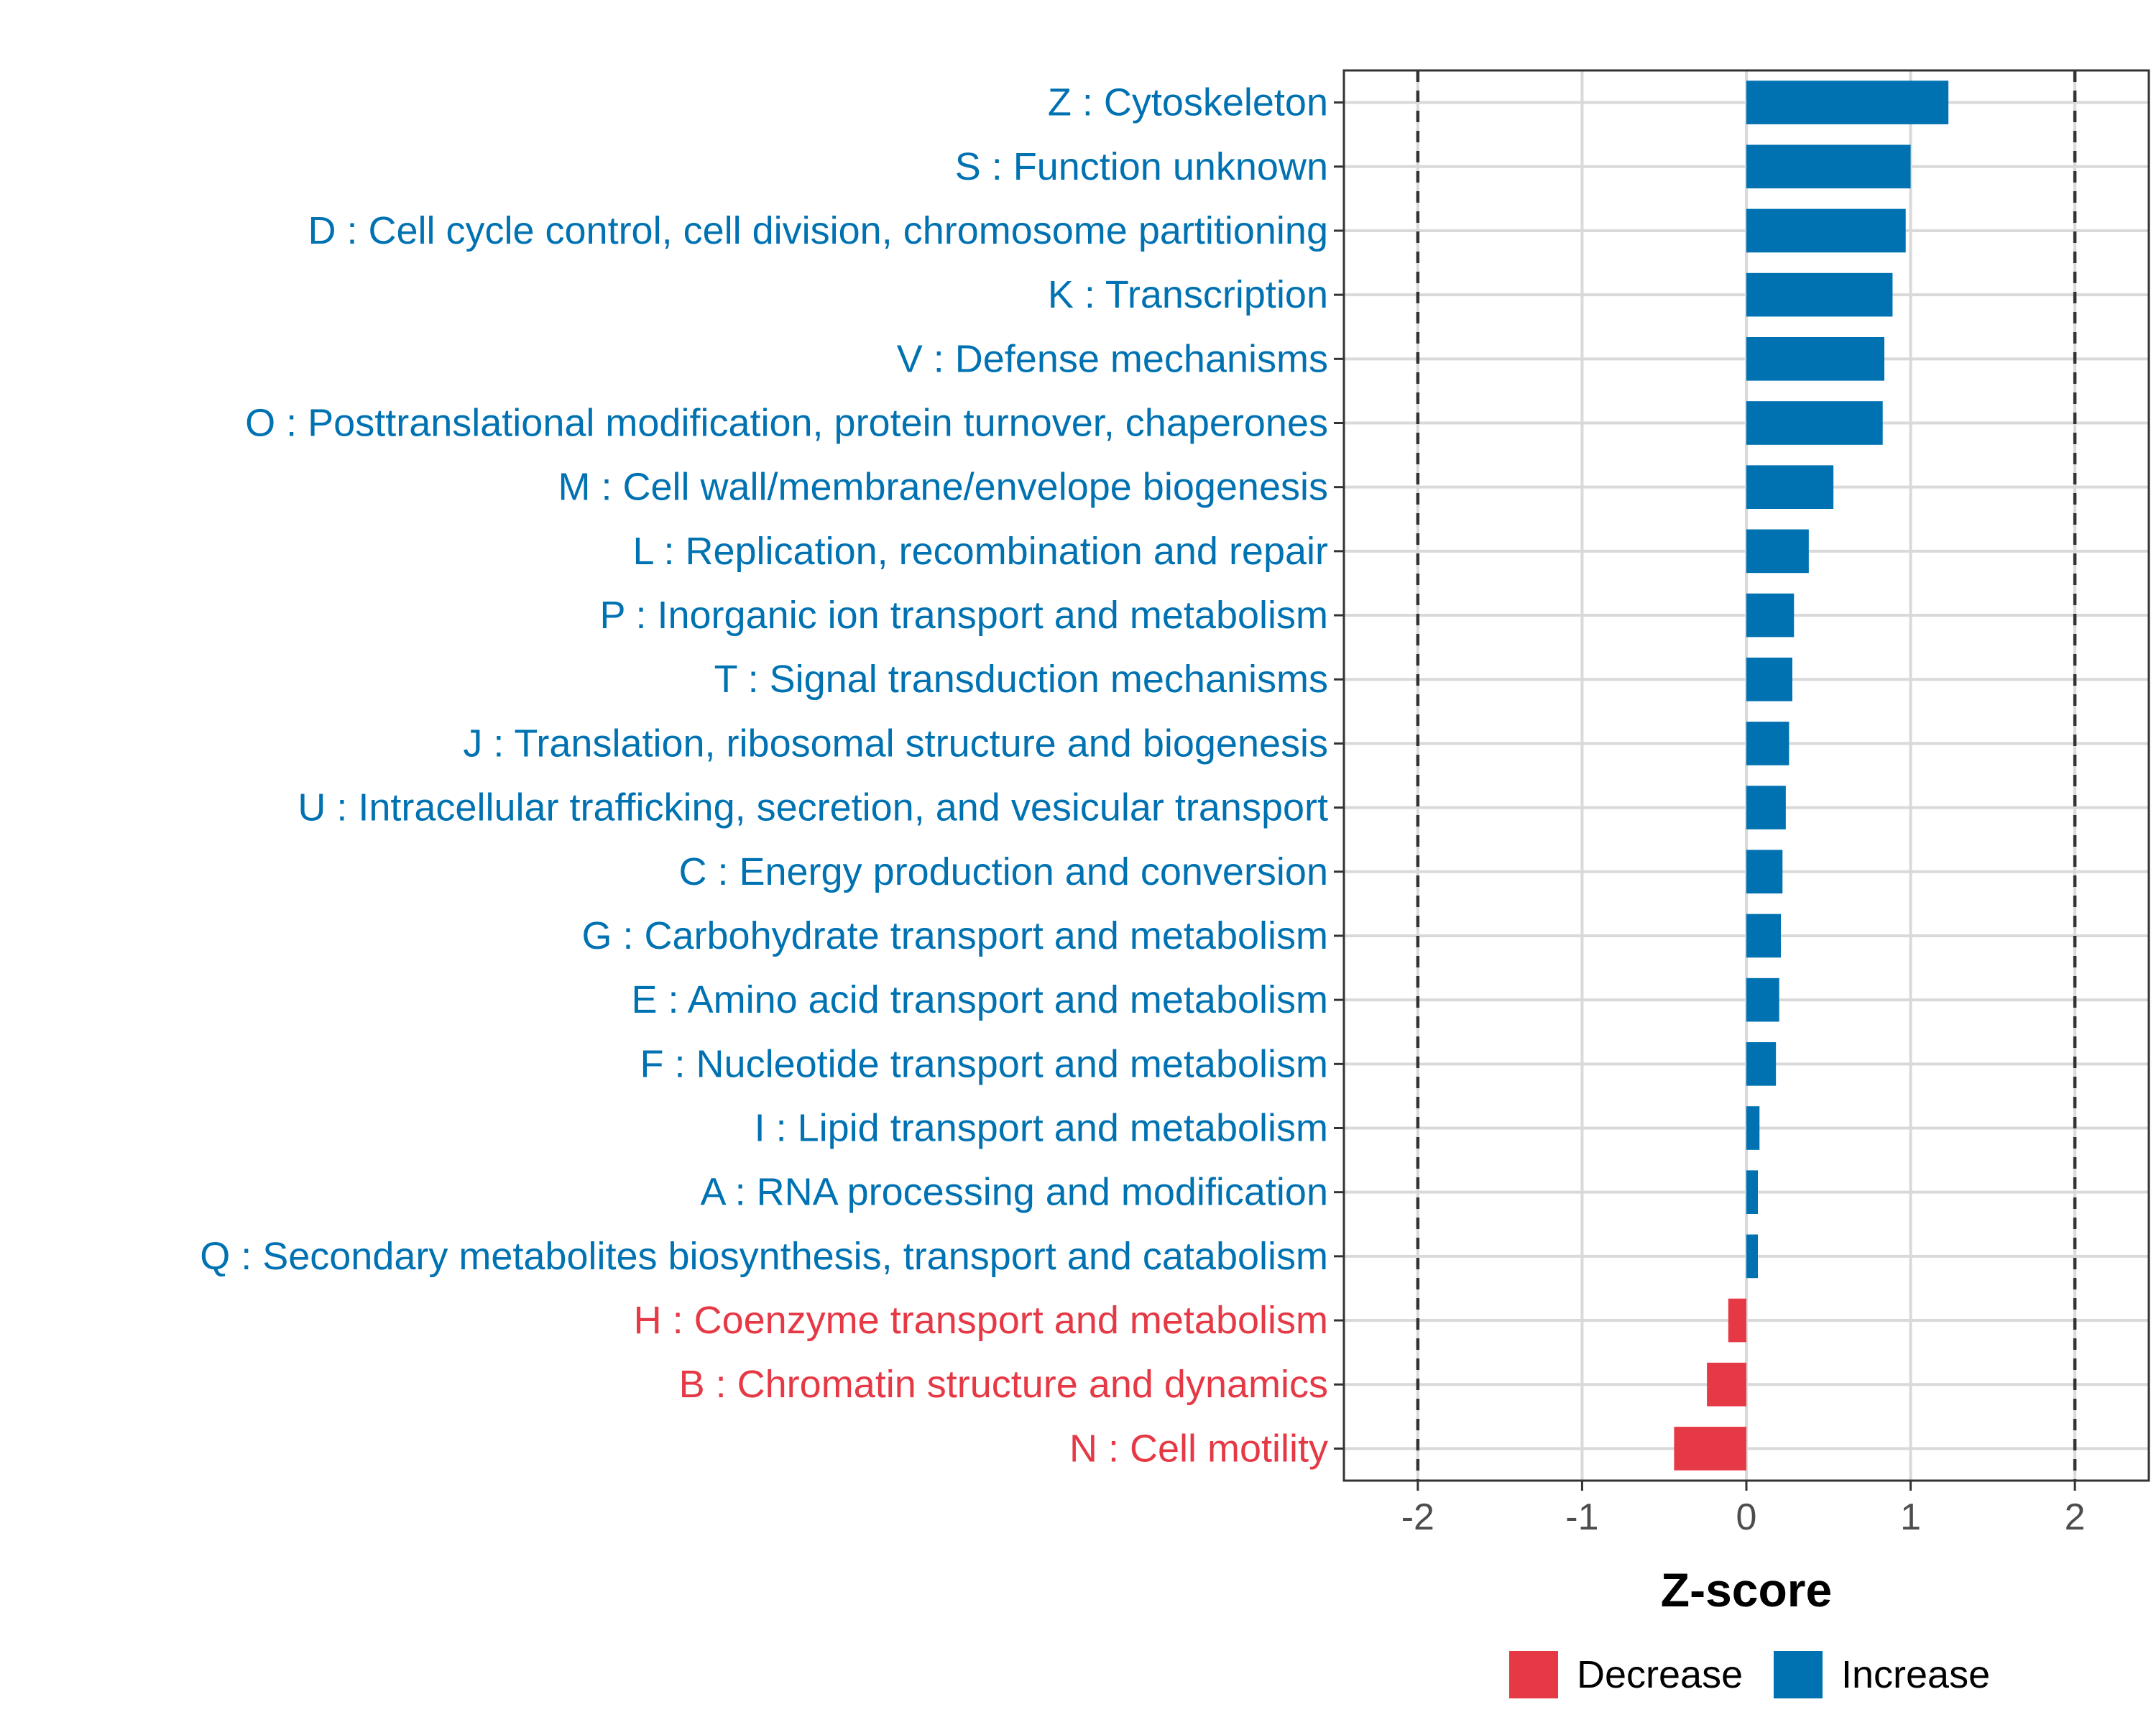  I want to click on x-tick-label: 2, so click(2075, 1517).